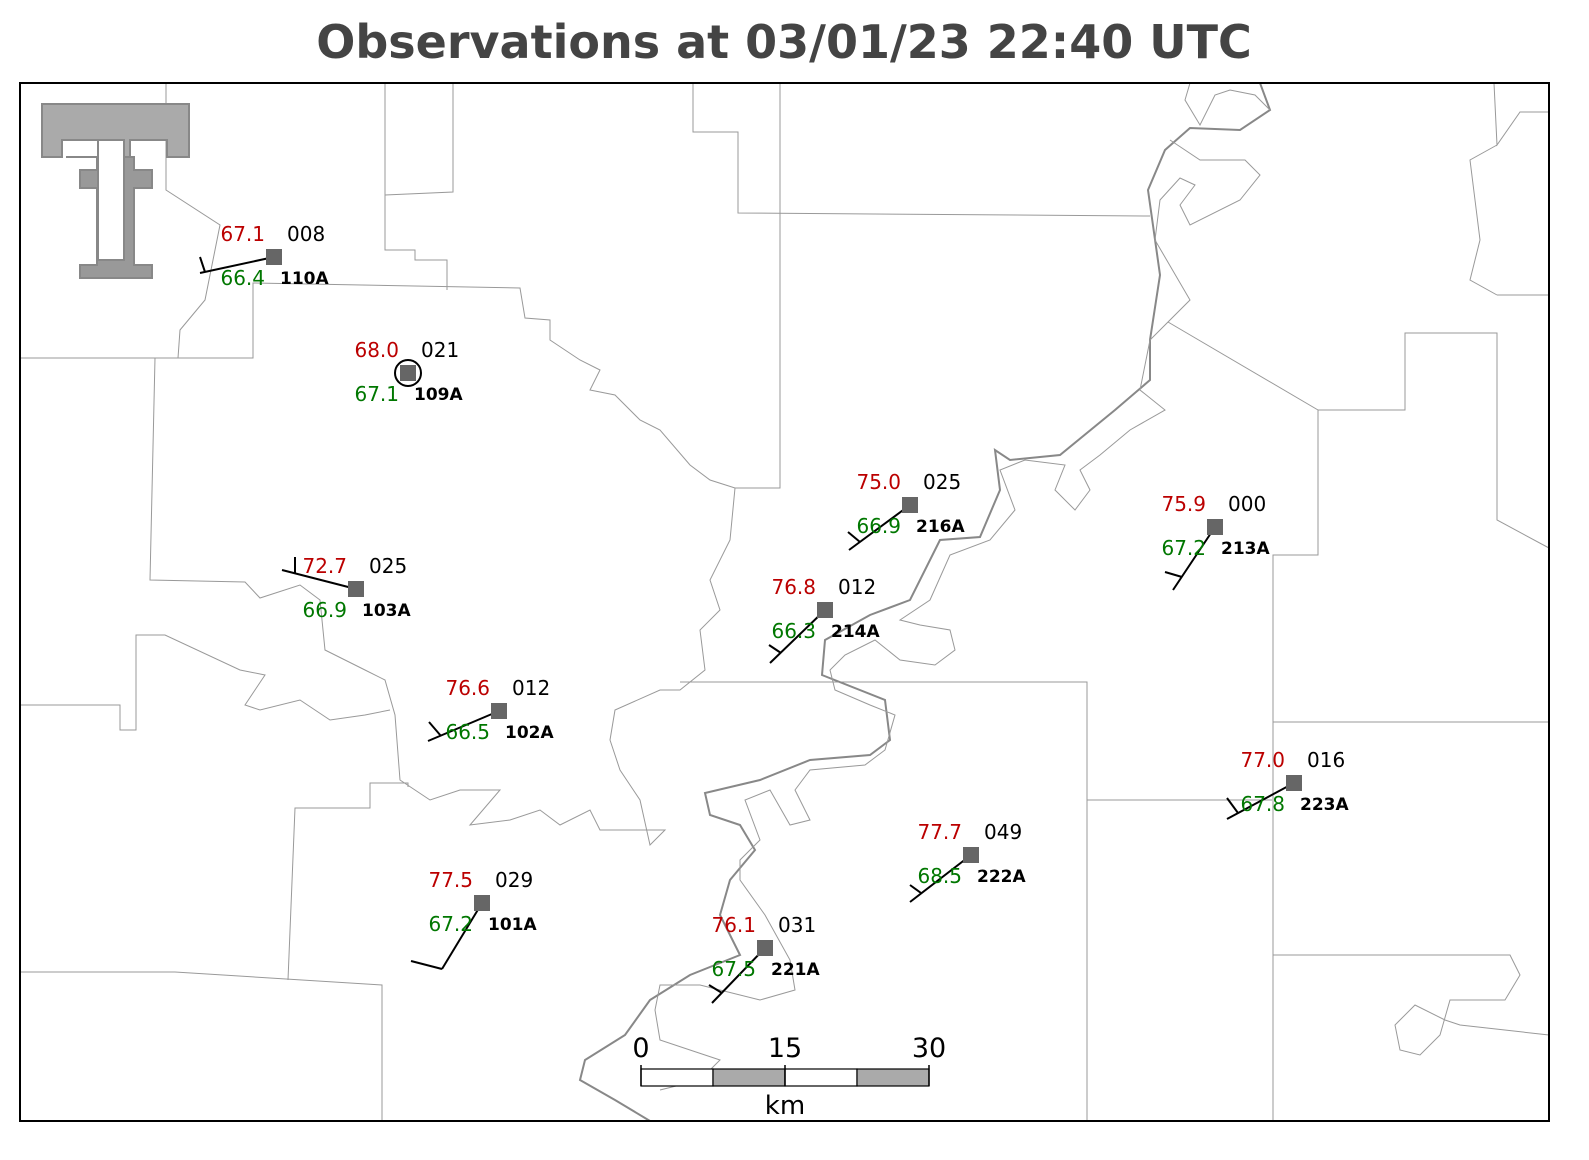  What do you see at coordinates (450, 880) in the screenshot?
I see `temperature: 77.5` at bounding box center [450, 880].